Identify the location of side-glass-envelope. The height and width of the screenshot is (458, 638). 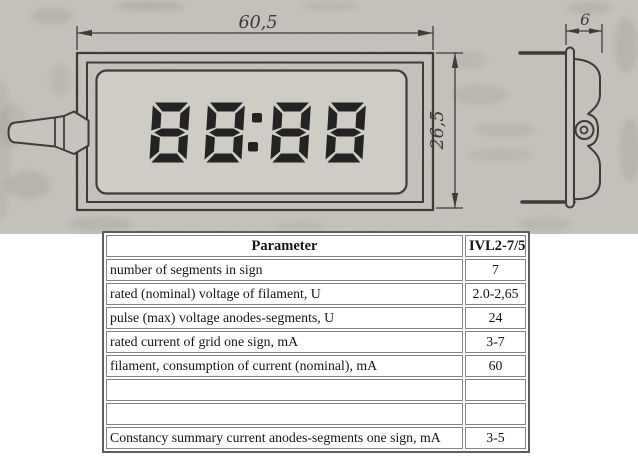
(587, 129).